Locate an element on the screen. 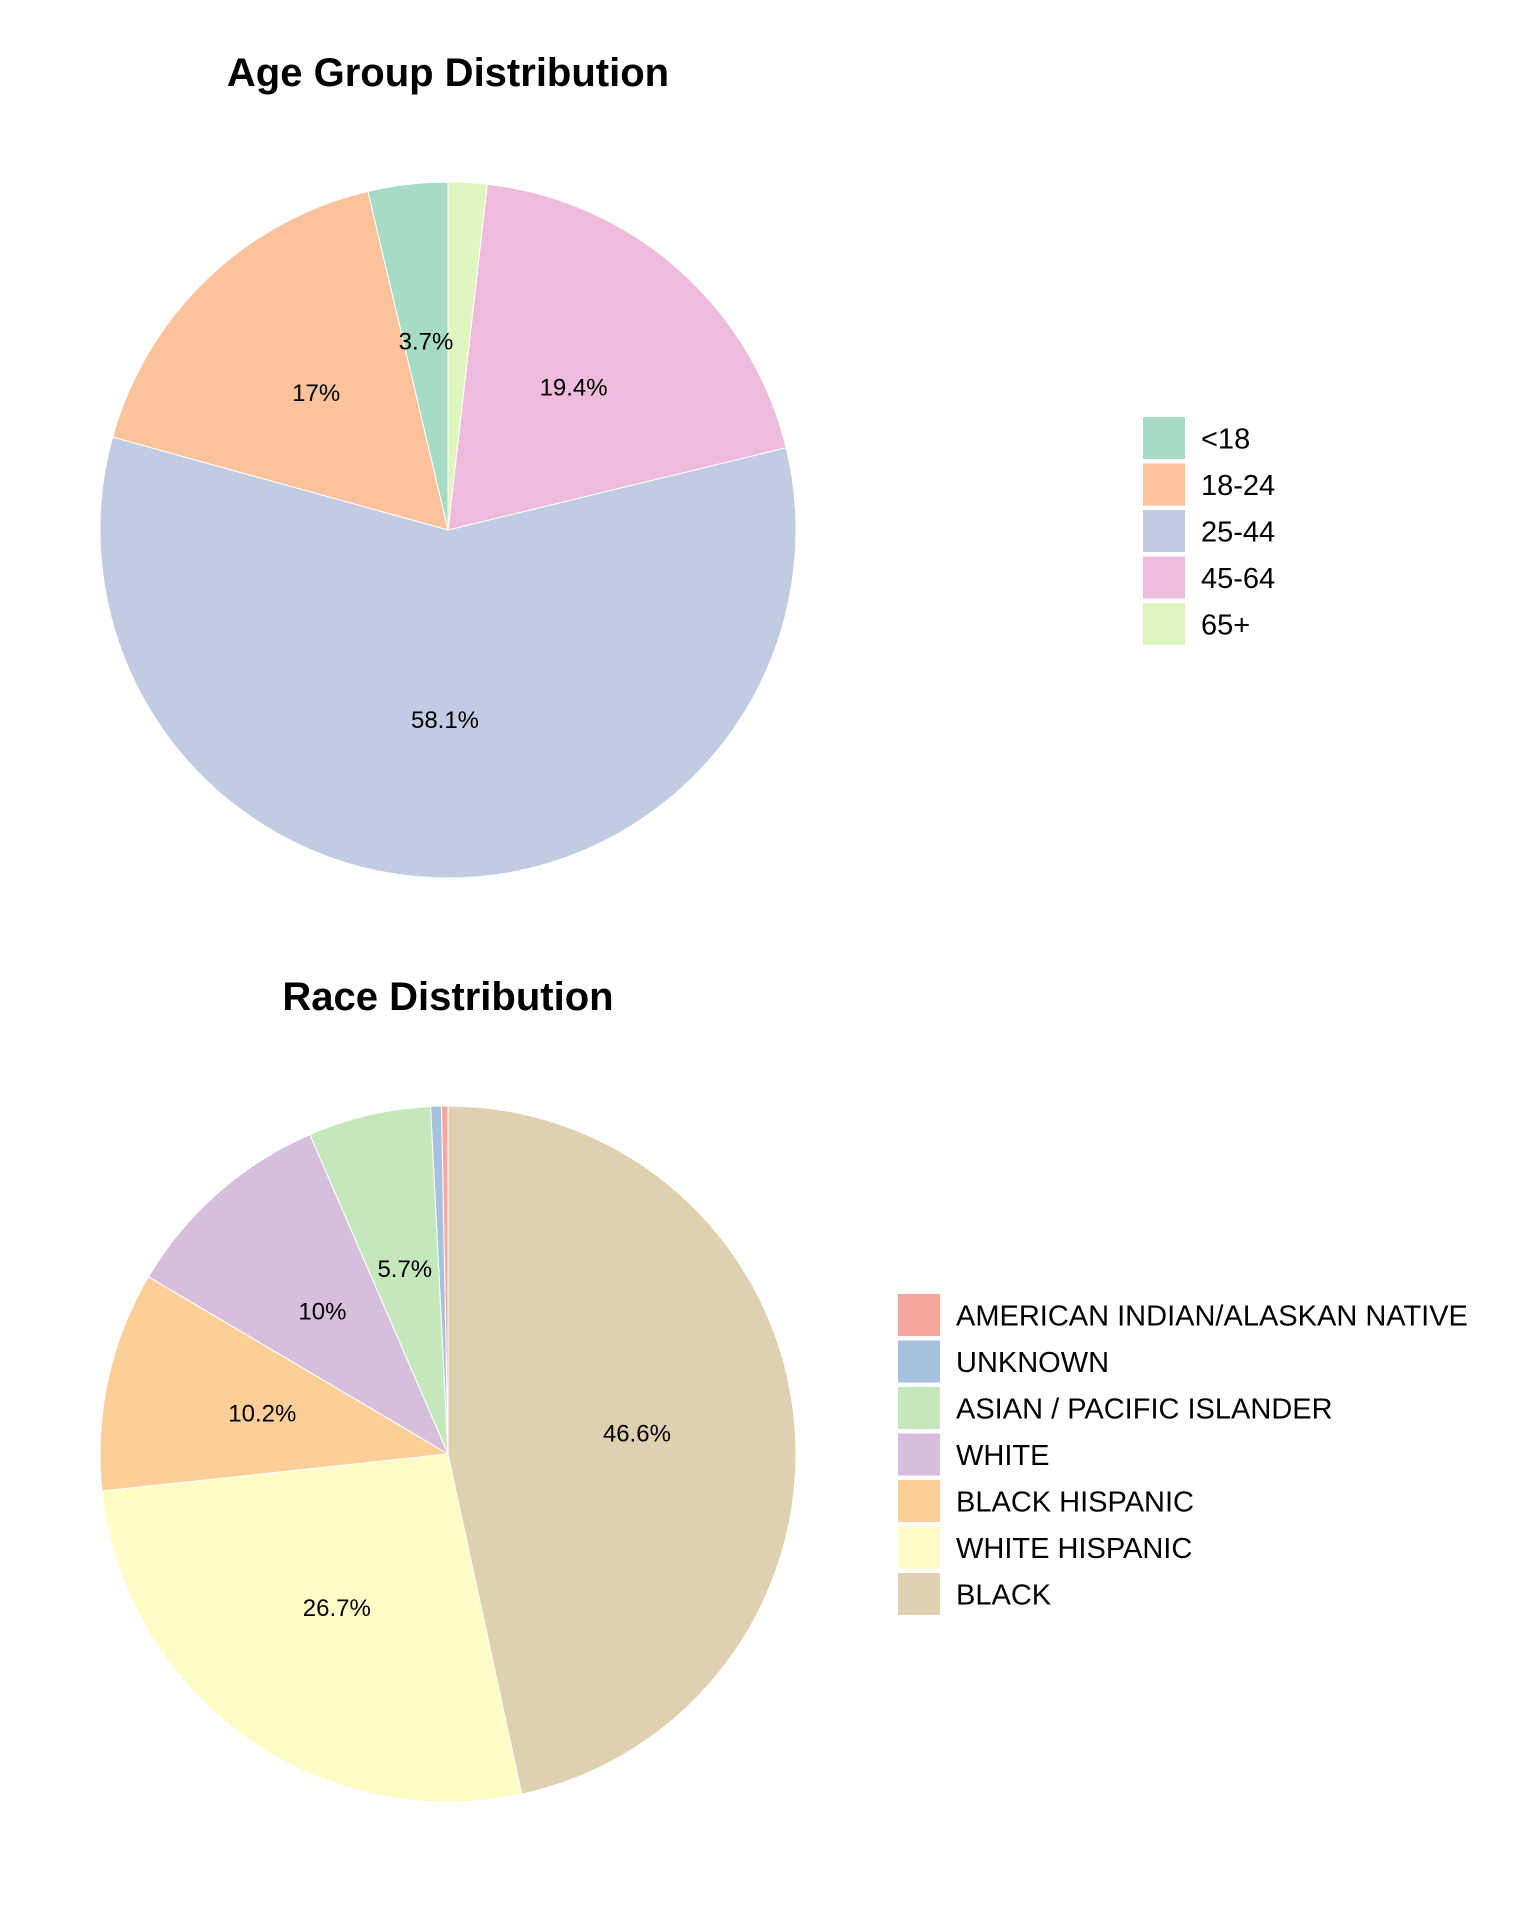 This screenshot has height=1920, width=1536. race-slice-white is located at coordinates (298, 1294).